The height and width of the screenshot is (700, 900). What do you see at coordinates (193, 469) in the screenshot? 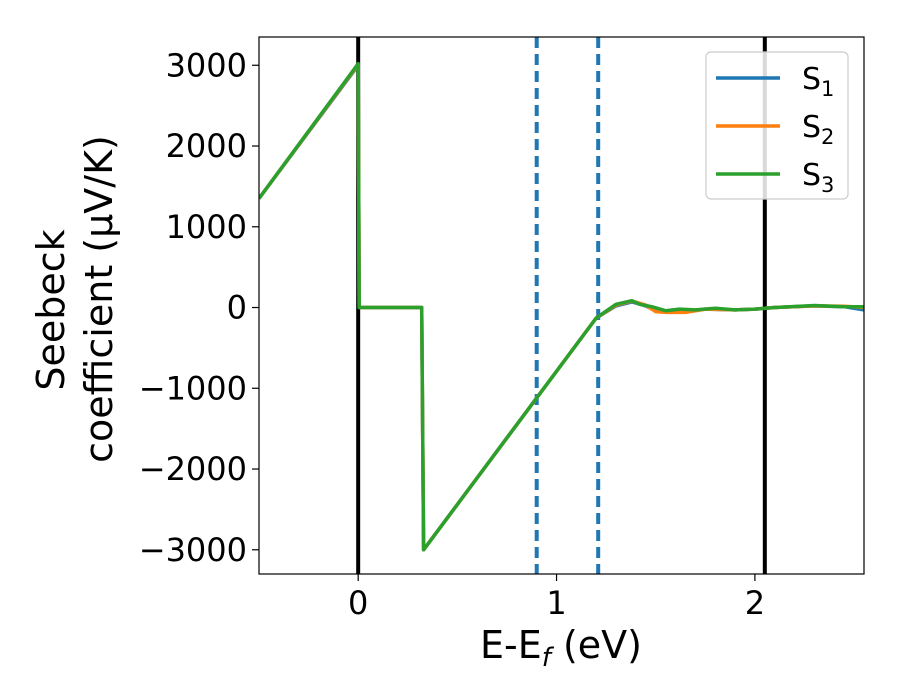
I see `y-tick-label: −2000` at bounding box center [193, 469].